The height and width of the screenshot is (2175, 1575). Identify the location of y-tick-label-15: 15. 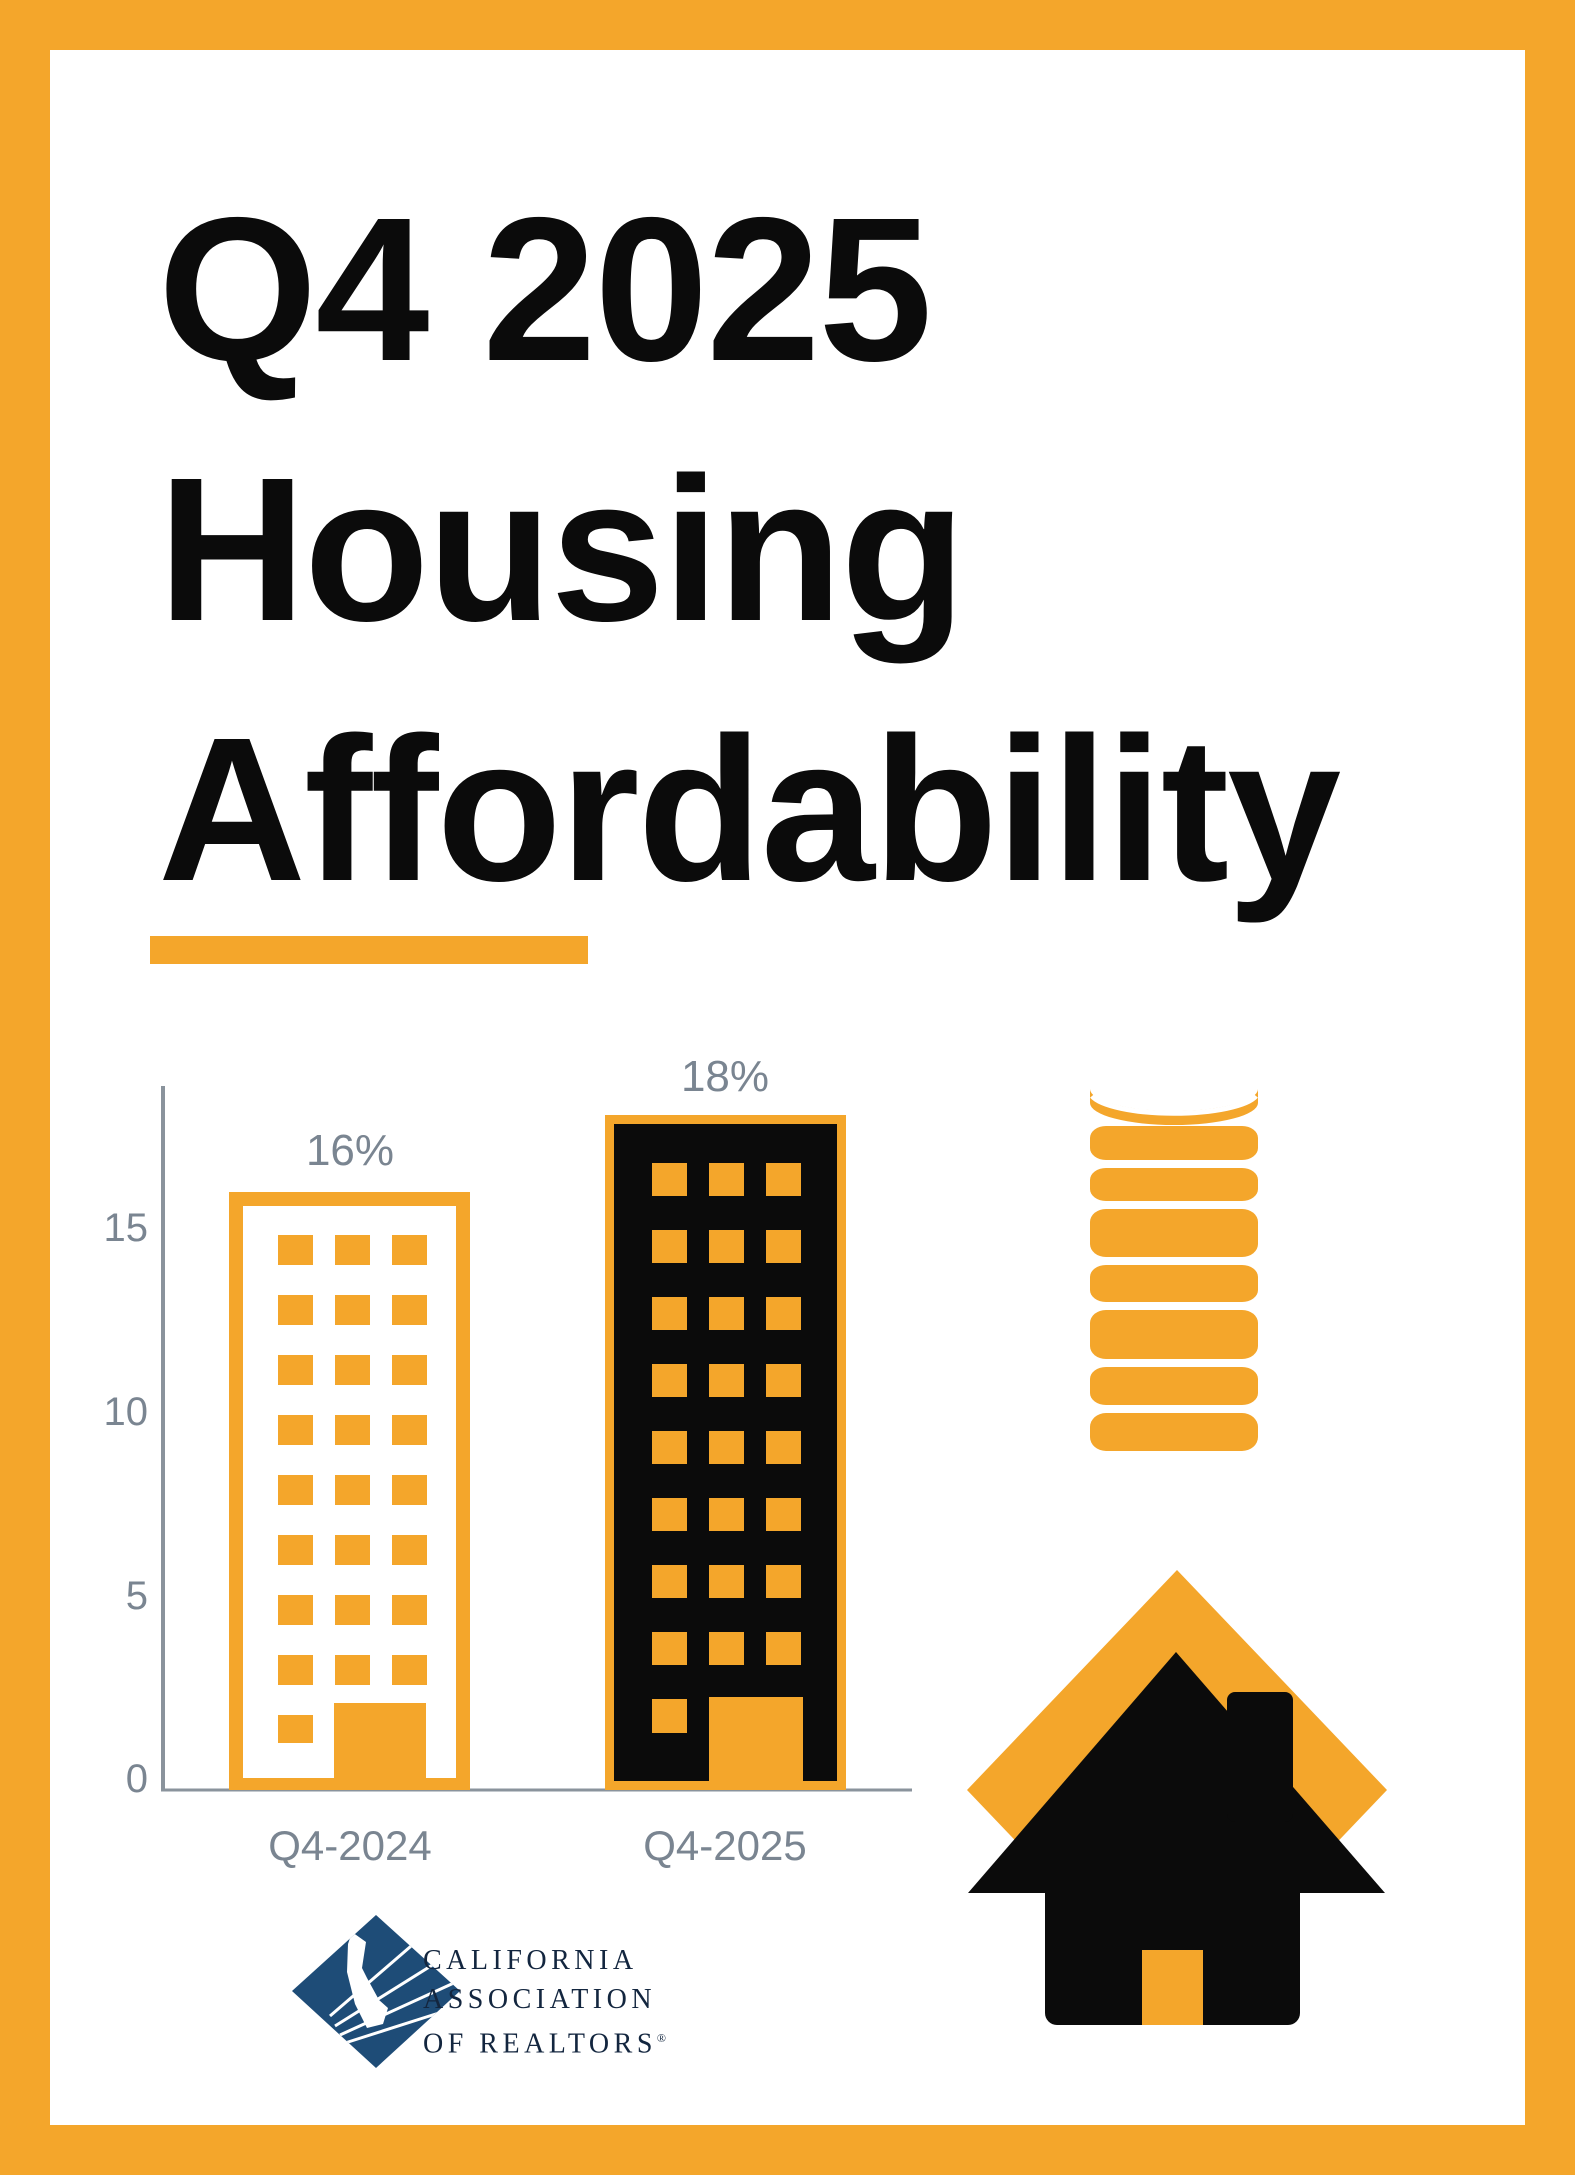
(126, 1228).